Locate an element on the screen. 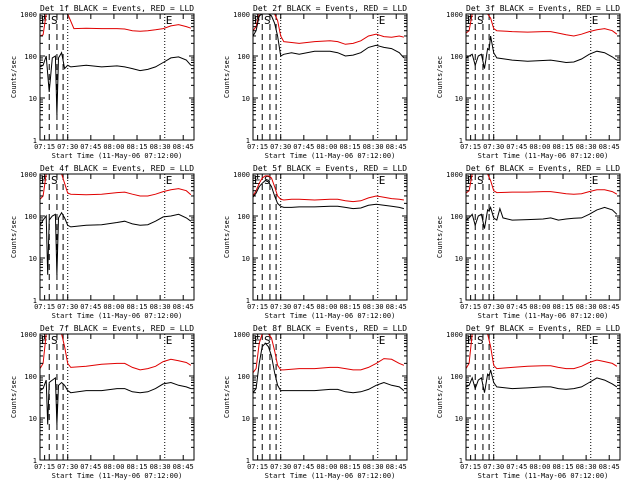 This screenshot has height=480, width=640. chart-title: Det 4f BLACK = Events, RED = LLD is located at coordinates (117, 168).